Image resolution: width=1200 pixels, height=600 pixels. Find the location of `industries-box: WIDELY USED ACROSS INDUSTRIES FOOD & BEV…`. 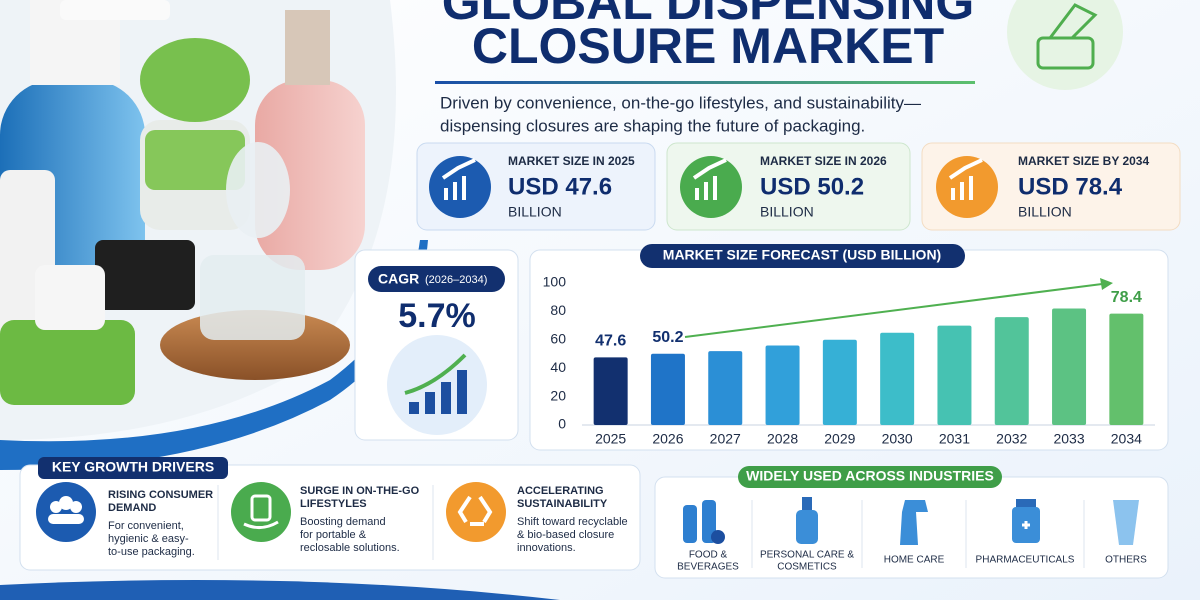

industries-box: WIDELY USED ACROSS INDUSTRIES FOOD & BEV… is located at coordinates (911, 522).